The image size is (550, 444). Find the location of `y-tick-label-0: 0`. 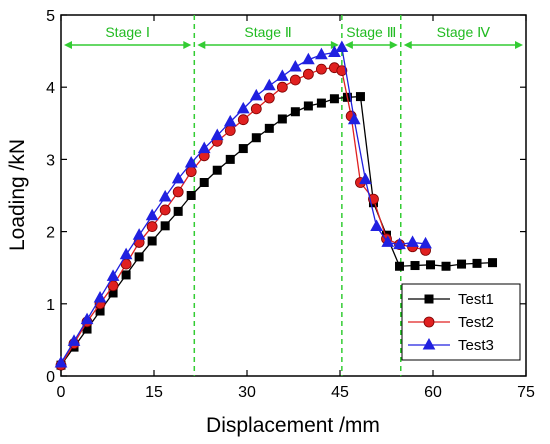

y-tick-label-0: 0 is located at coordinates (50, 377).